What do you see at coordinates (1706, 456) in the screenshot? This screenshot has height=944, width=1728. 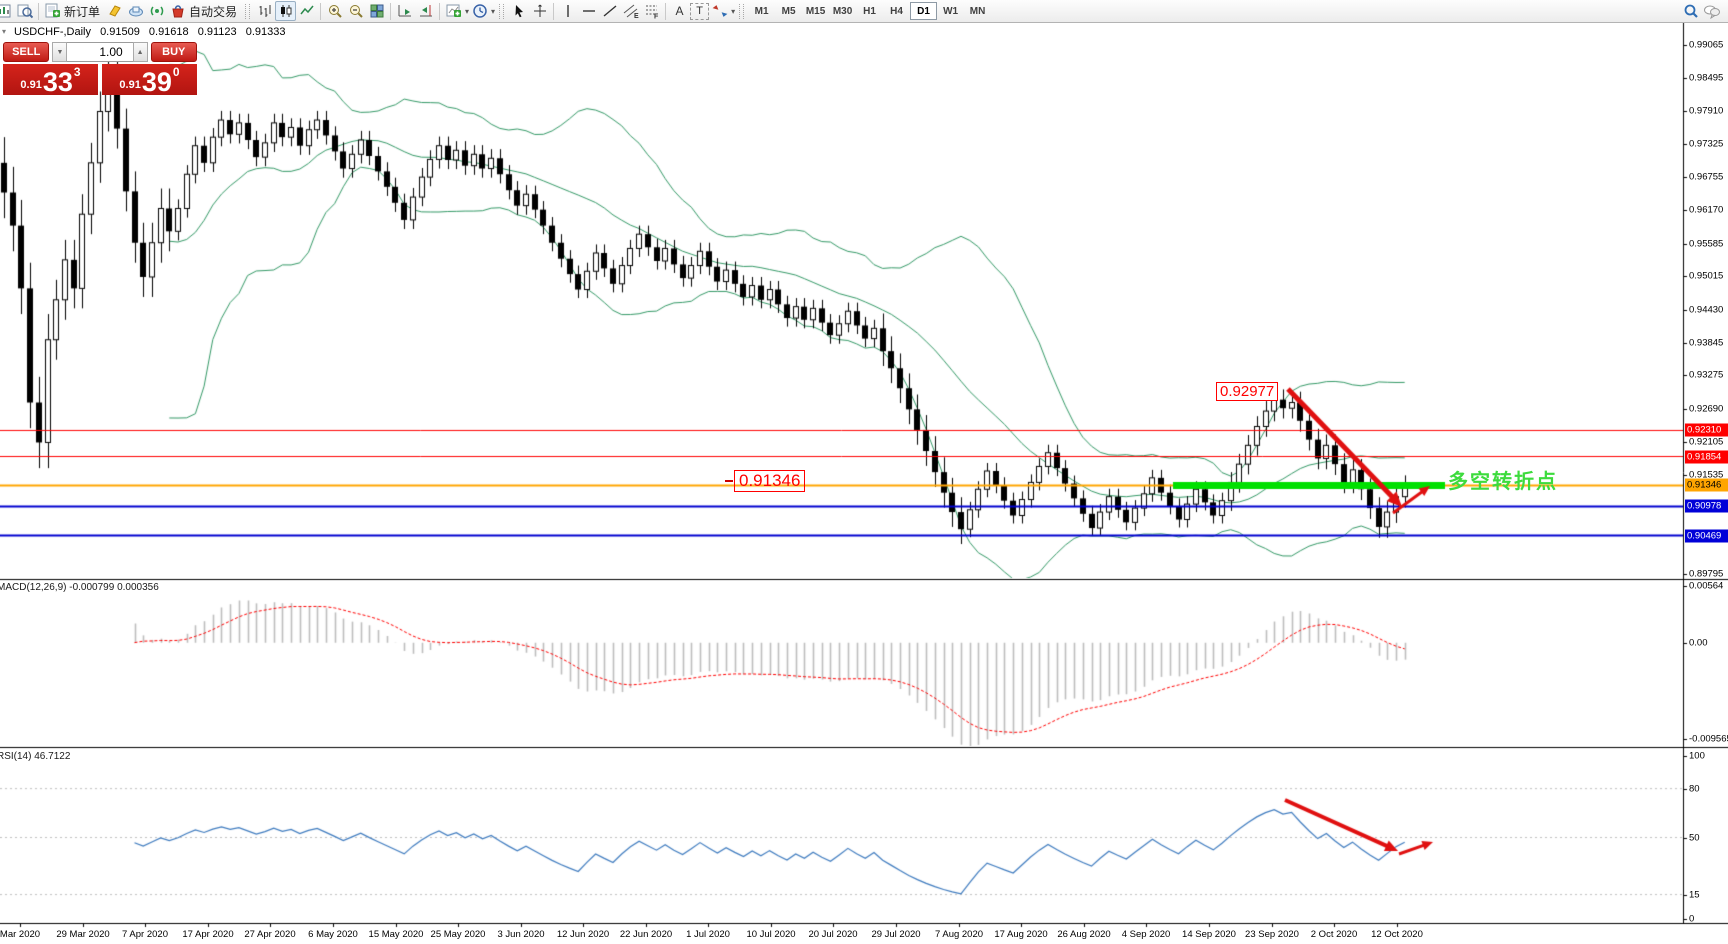 I see `price-axis-badge: 0.91854` at bounding box center [1706, 456].